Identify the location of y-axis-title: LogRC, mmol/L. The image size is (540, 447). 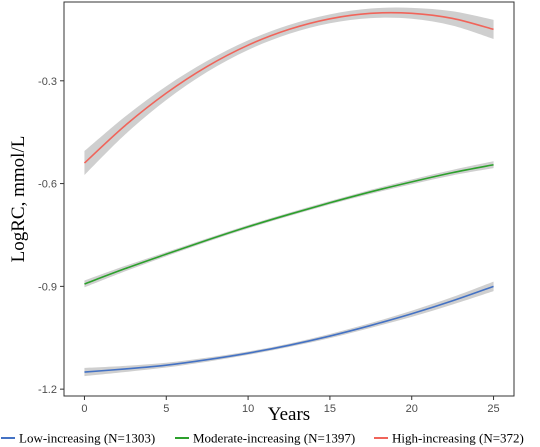
(18, 199).